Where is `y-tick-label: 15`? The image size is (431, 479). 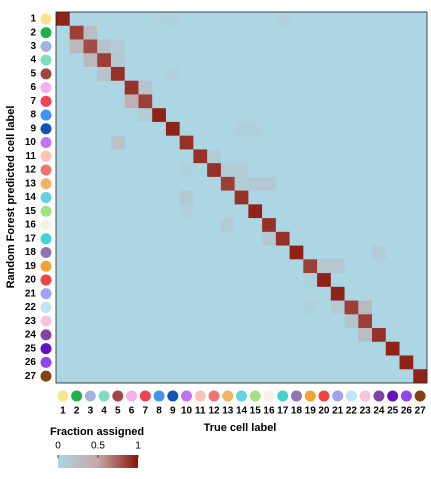 y-tick-label: 15 is located at coordinates (31, 211).